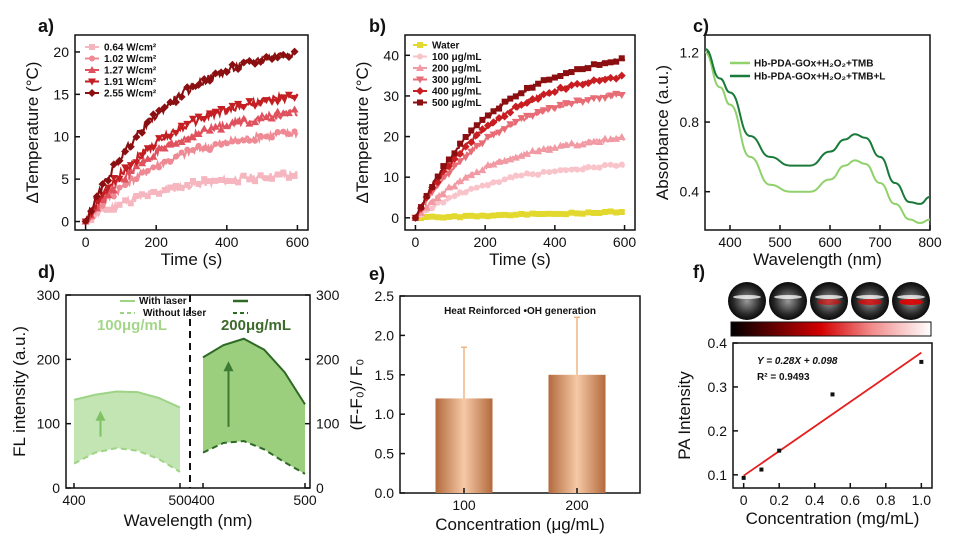  What do you see at coordinates (718, 431) in the screenshot?
I see `y-tick-label: 0.2` at bounding box center [718, 431].